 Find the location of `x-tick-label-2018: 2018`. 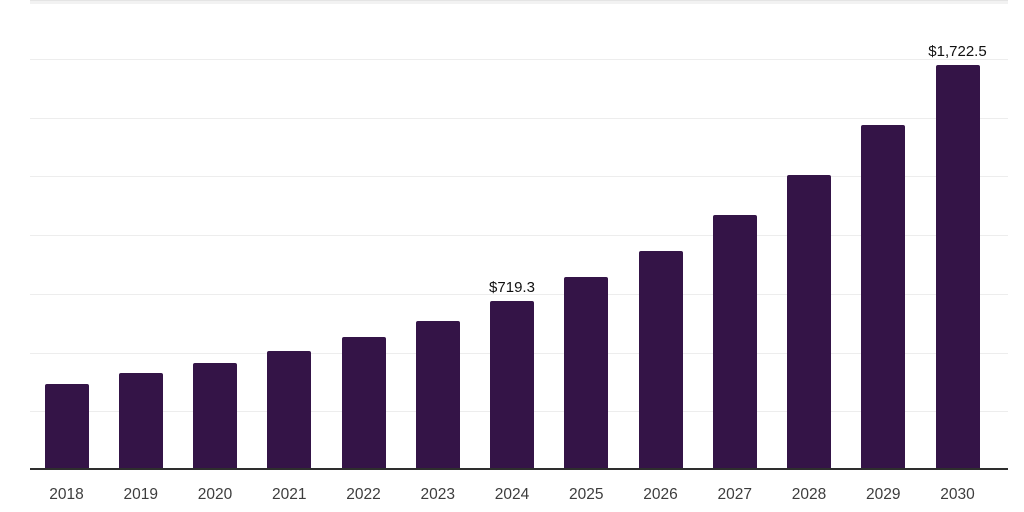

x-tick-label-2018: 2018 is located at coordinates (66, 494).